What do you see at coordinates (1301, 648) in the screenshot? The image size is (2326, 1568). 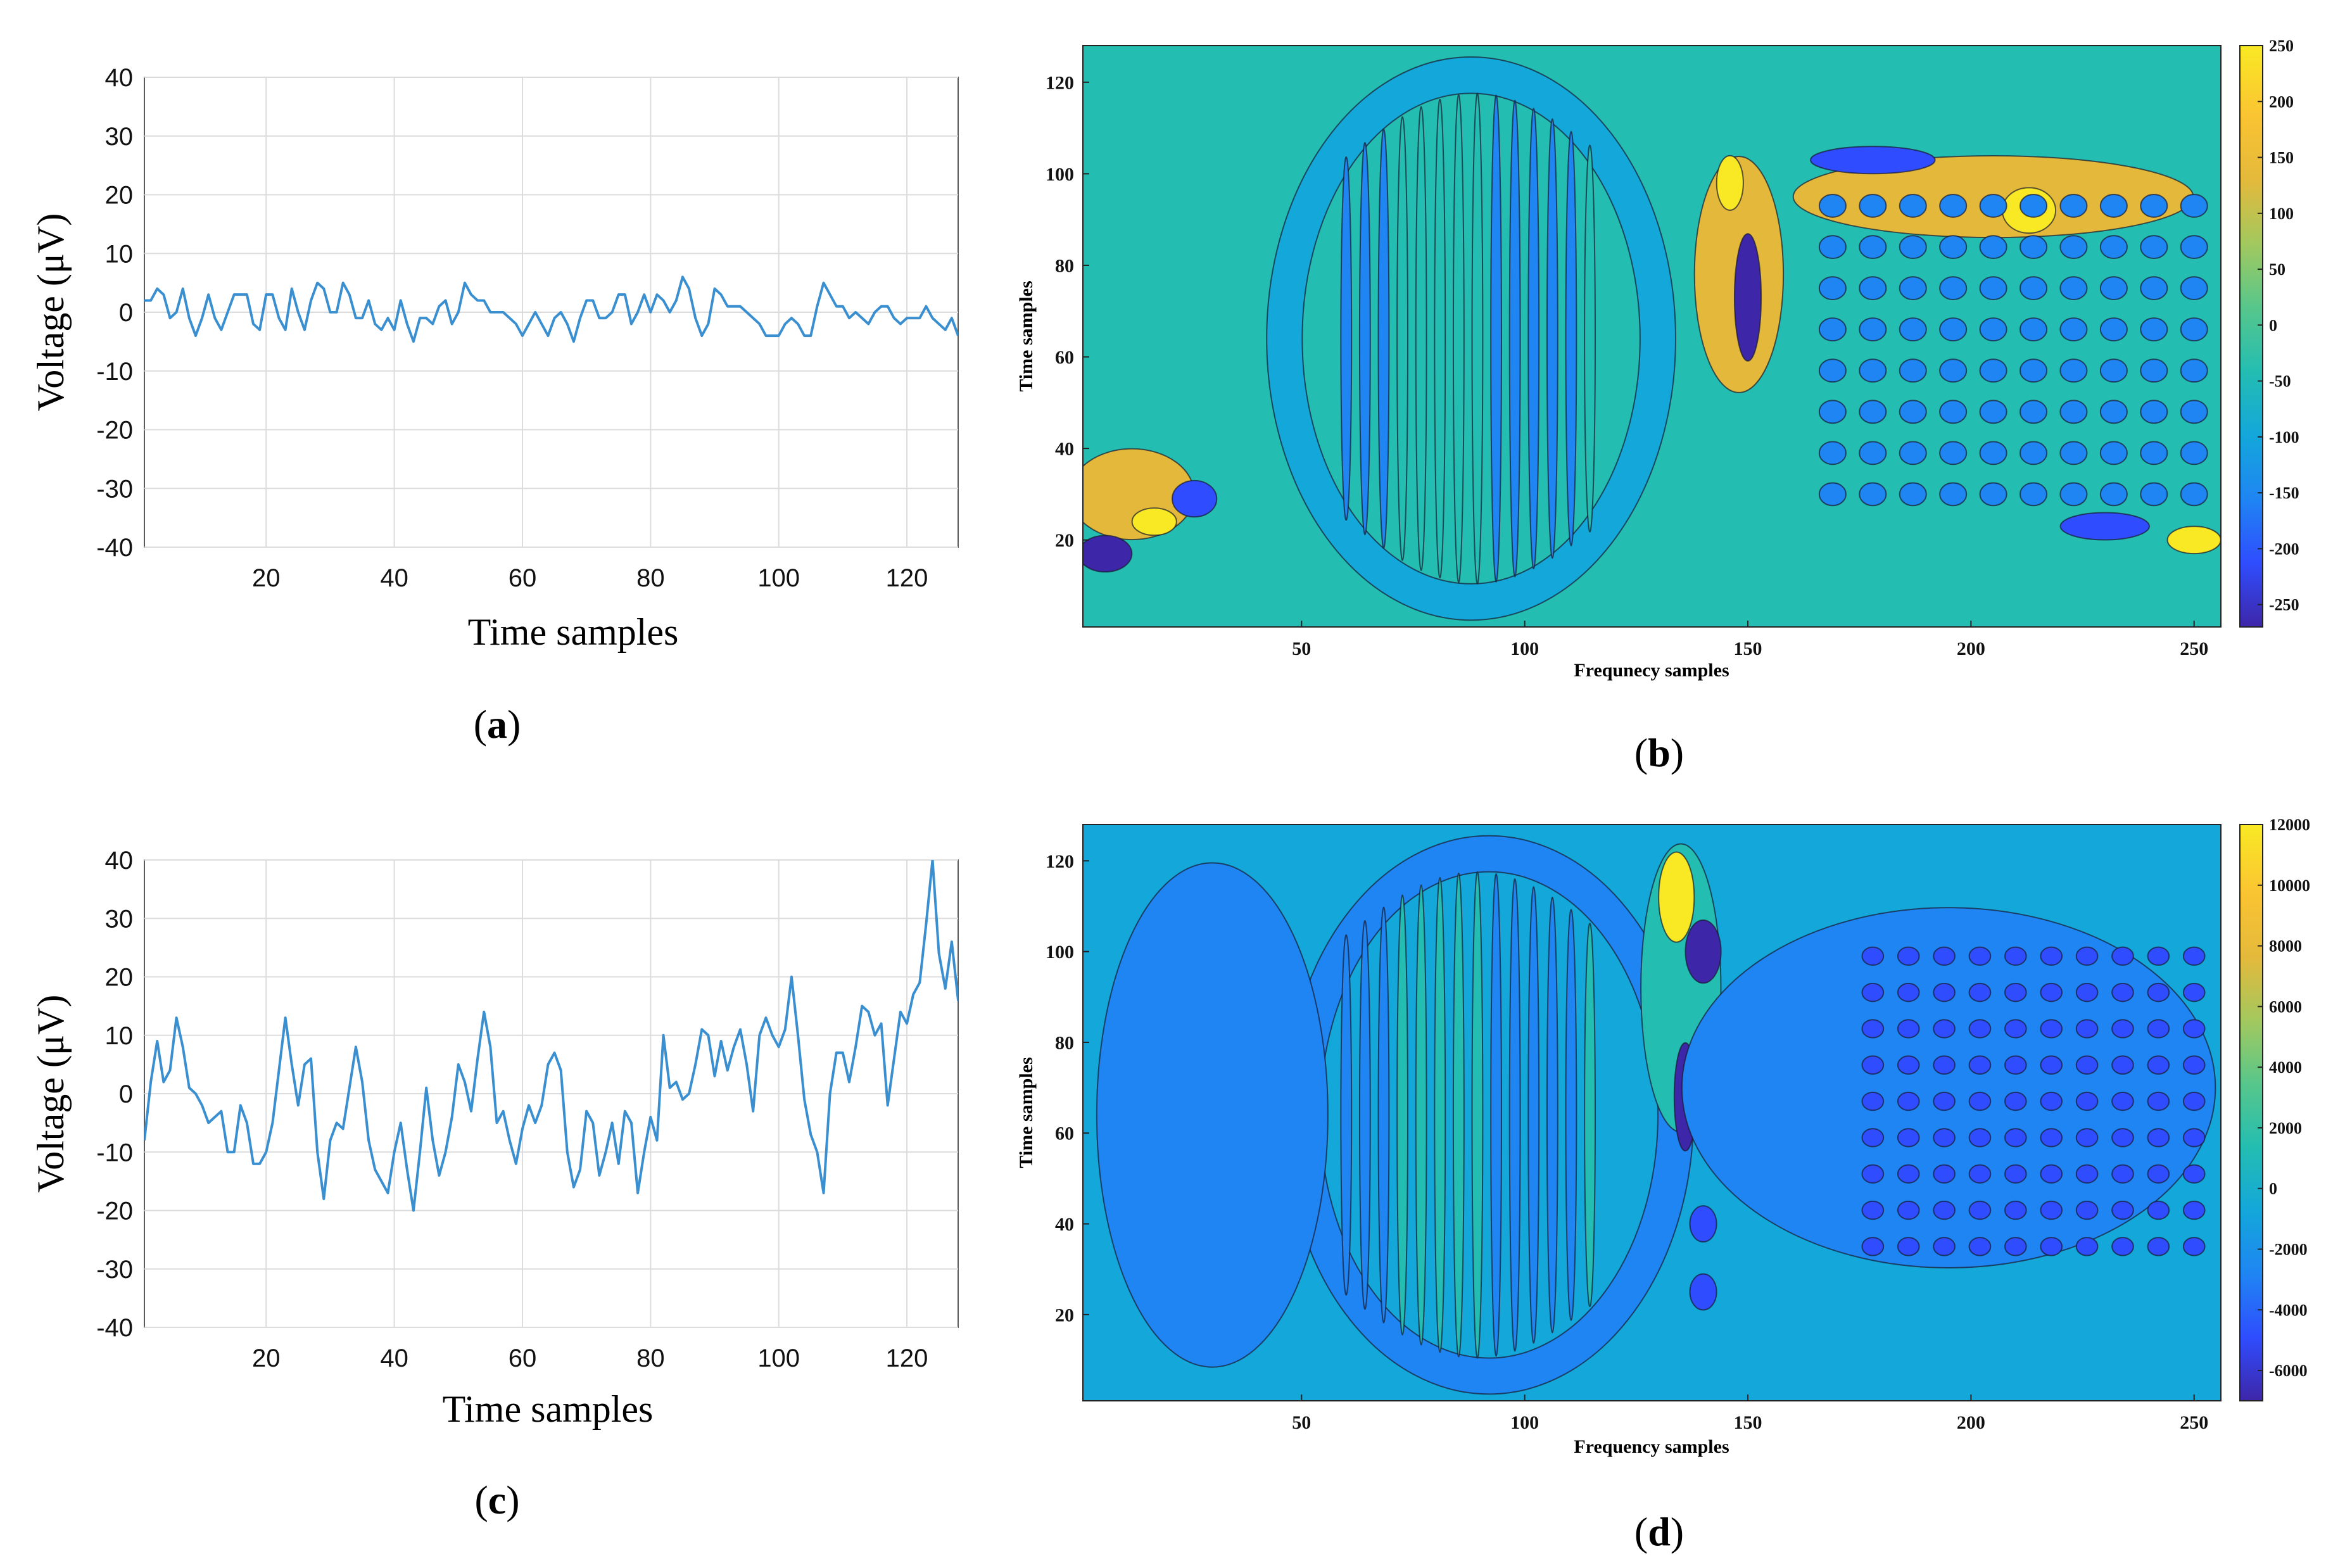 I see `x-tick-label: 50` at bounding box center [1301, 648].